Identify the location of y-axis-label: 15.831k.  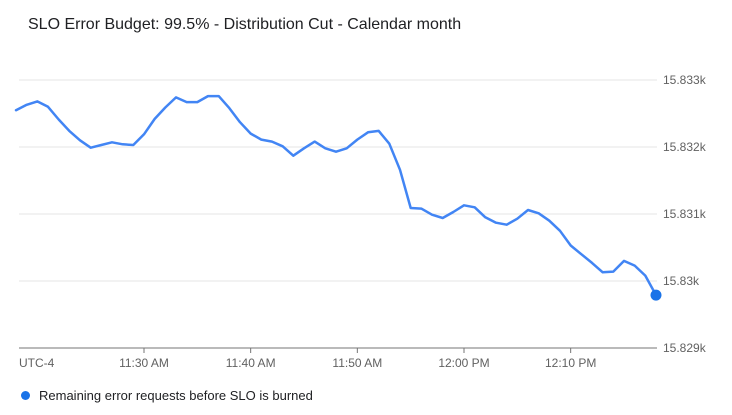
(685, 214).